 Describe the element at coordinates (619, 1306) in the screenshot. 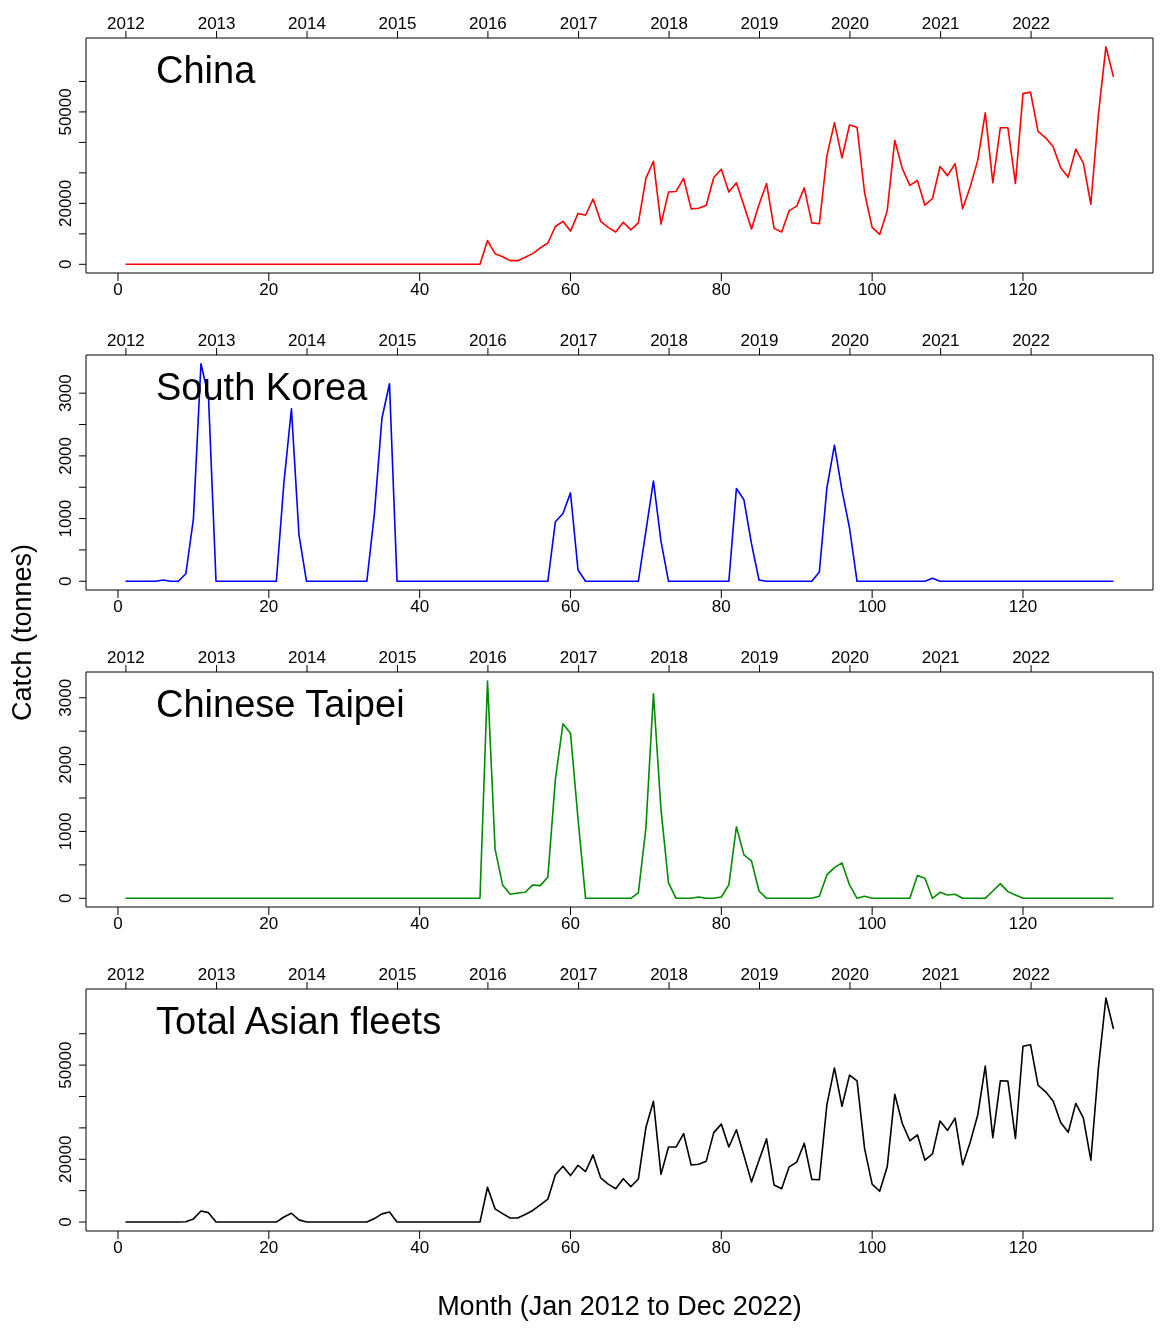

I see `x-axis-title: Month (Jan 2012 to Dec 2022)` at that location.